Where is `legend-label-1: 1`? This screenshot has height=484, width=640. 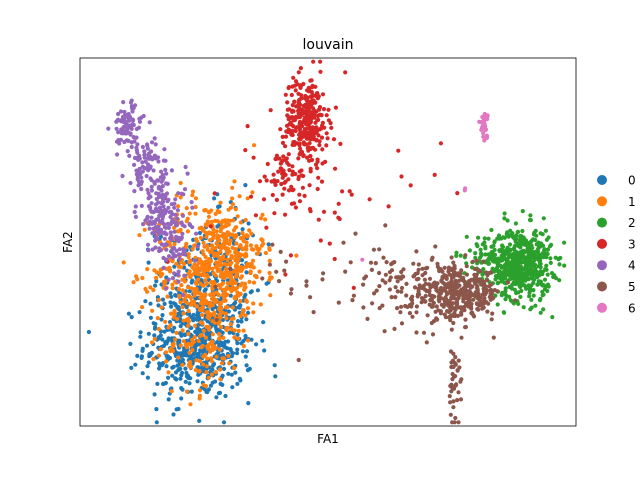 legend-label-1: 1 is located at coordinates (632, 202).